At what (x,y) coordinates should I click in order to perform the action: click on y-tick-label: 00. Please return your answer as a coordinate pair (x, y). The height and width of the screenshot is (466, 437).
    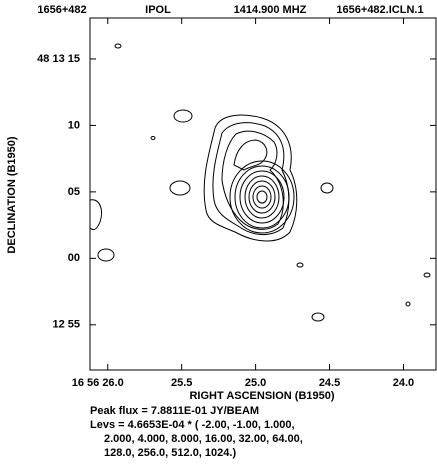
    Looking at the image, I should click on (74, 258).